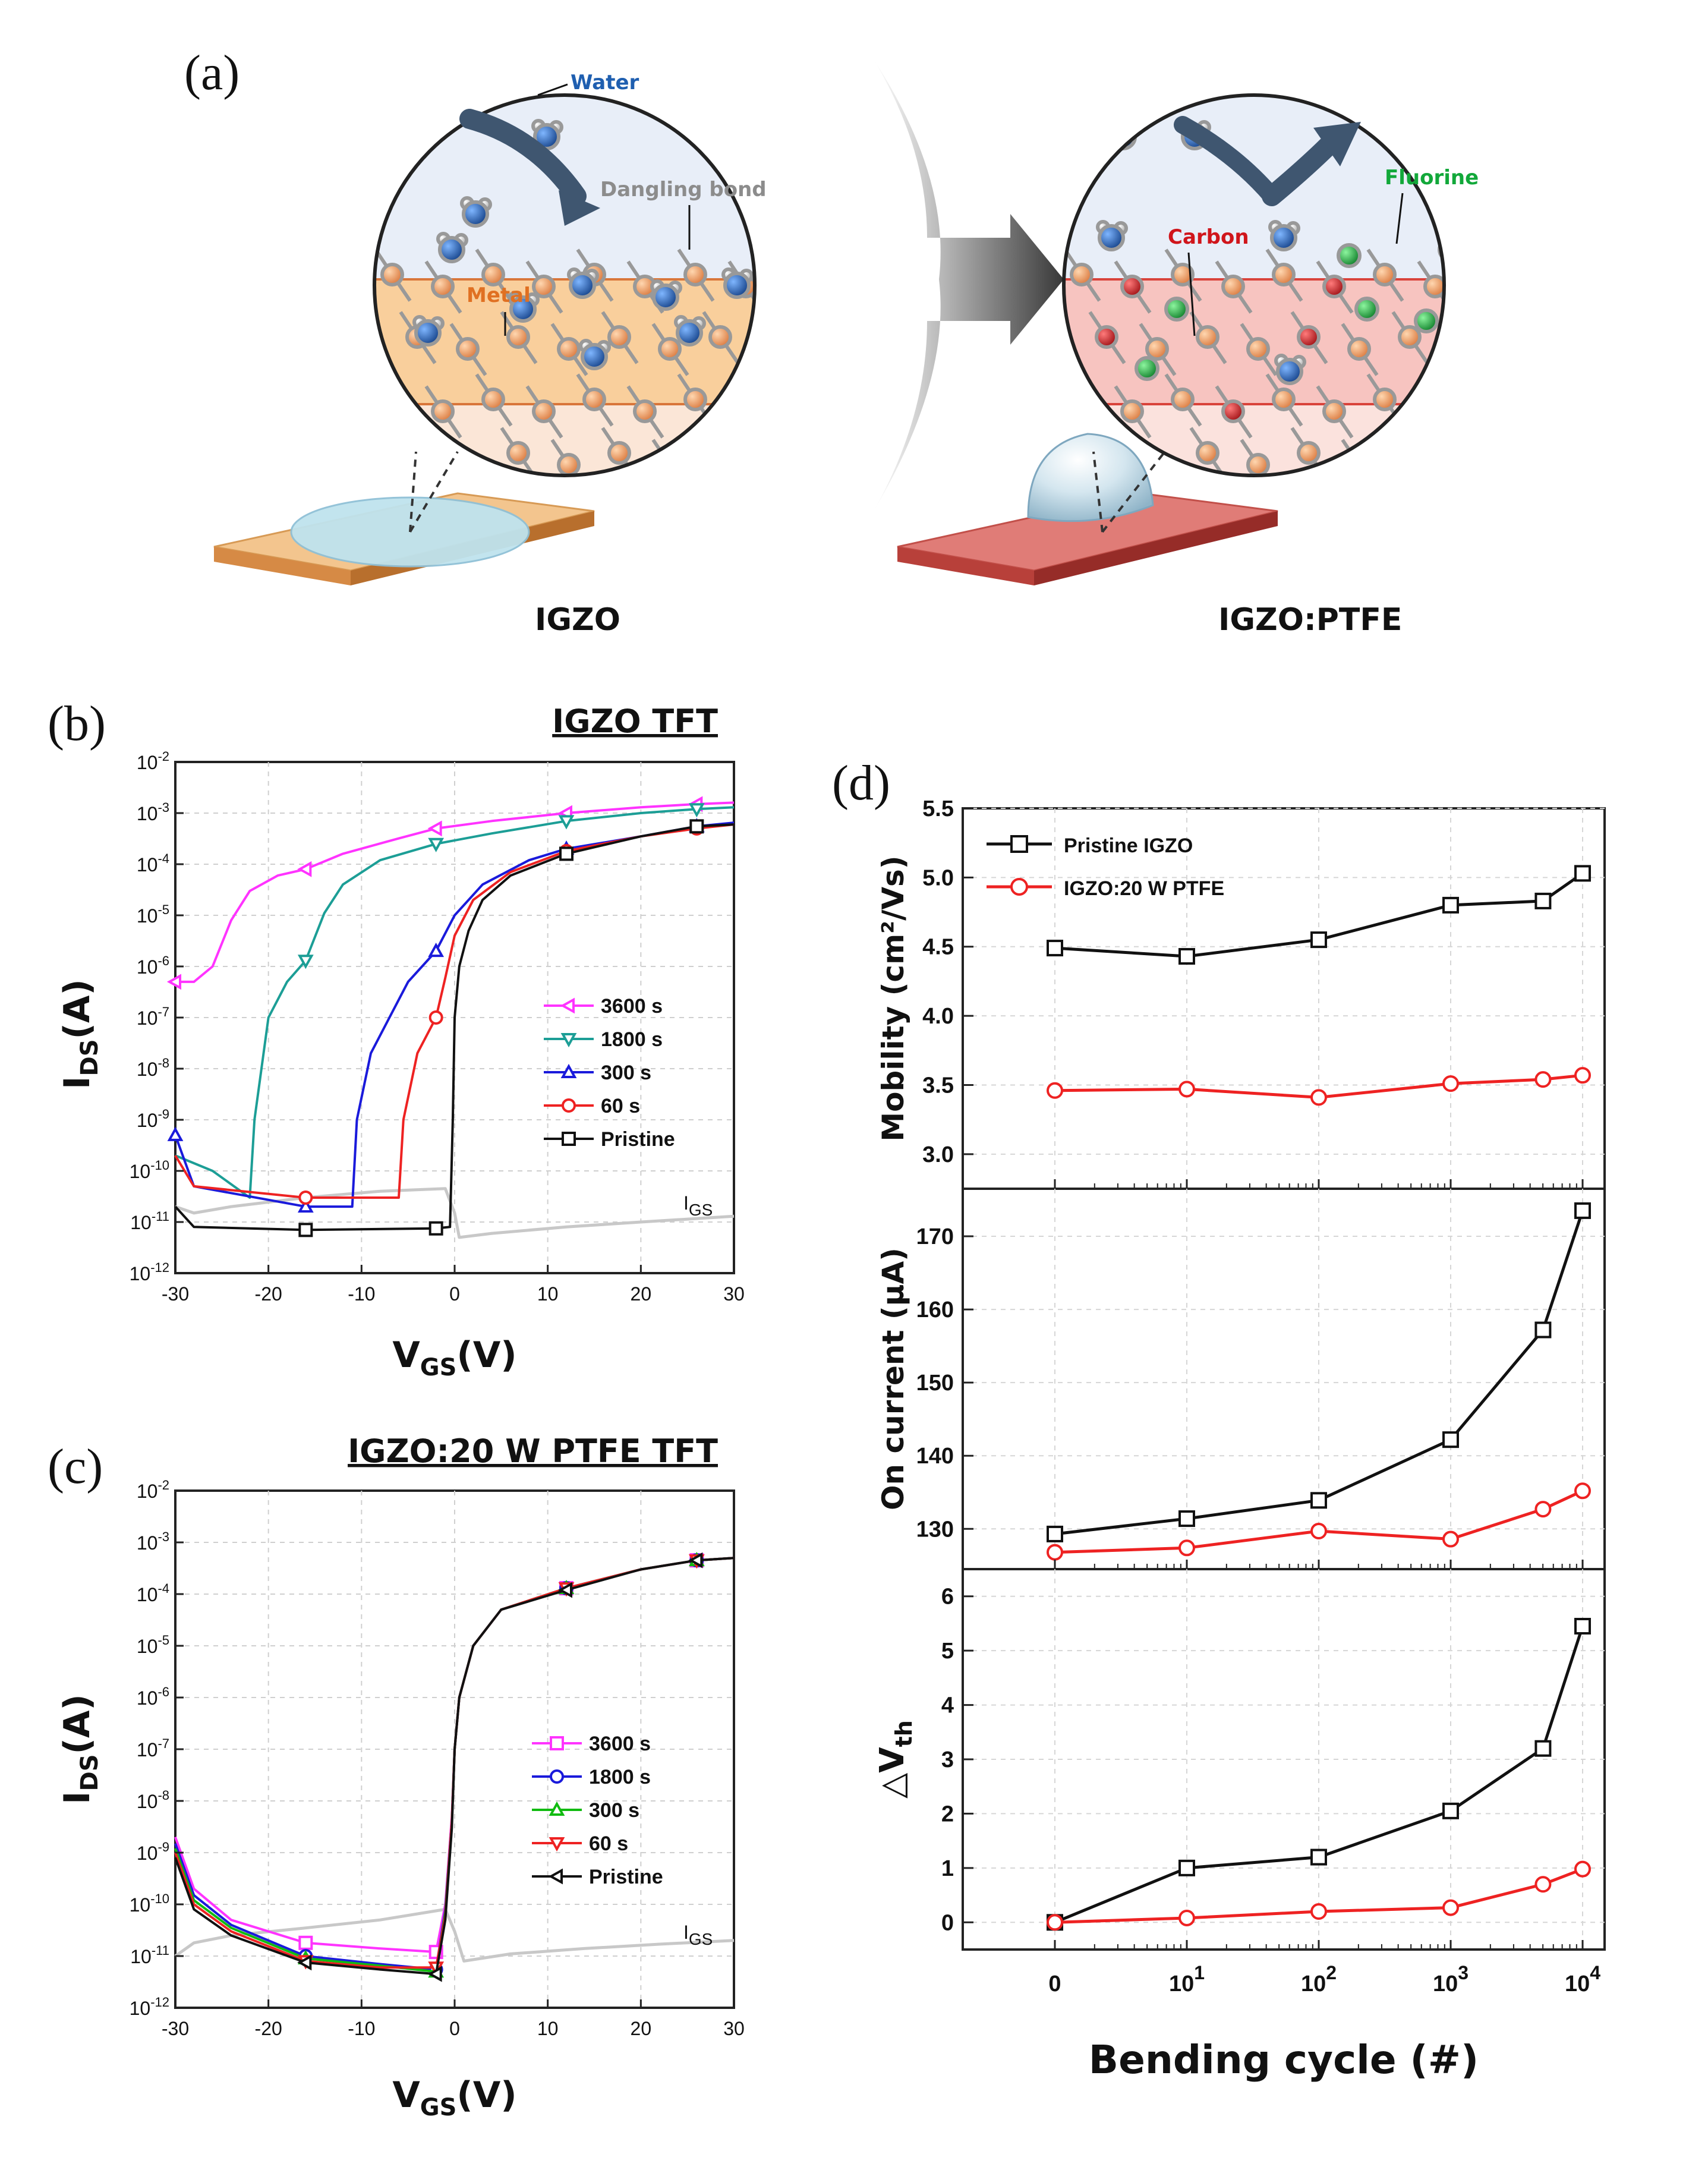 The image size is (1708, 2173). I want to click on y-tick-label: 0, so click(947, 1922).